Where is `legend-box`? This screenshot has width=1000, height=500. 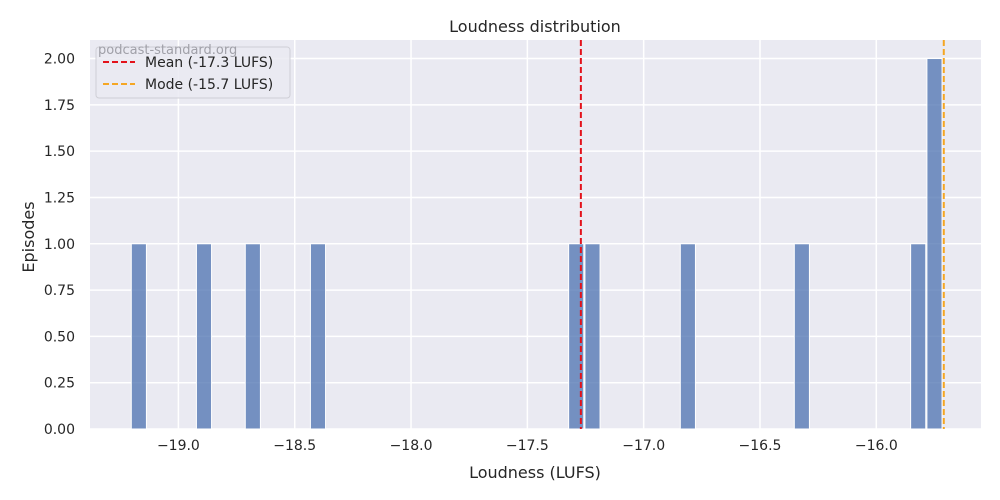 legend-box is located at coordinates (193, 72).